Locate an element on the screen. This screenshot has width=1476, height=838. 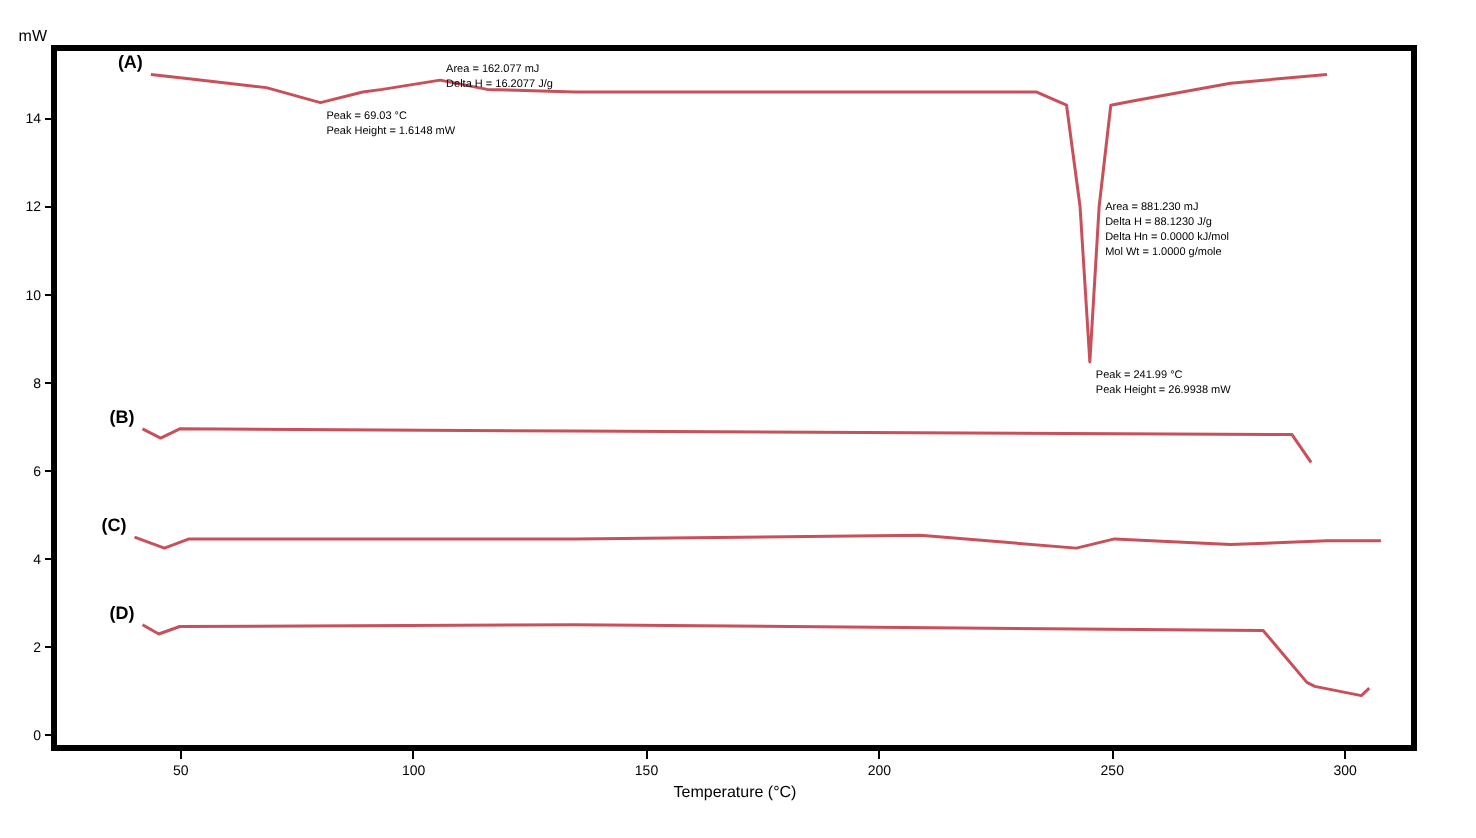
y-axis-title: mW is located at coordinates (33, 36).